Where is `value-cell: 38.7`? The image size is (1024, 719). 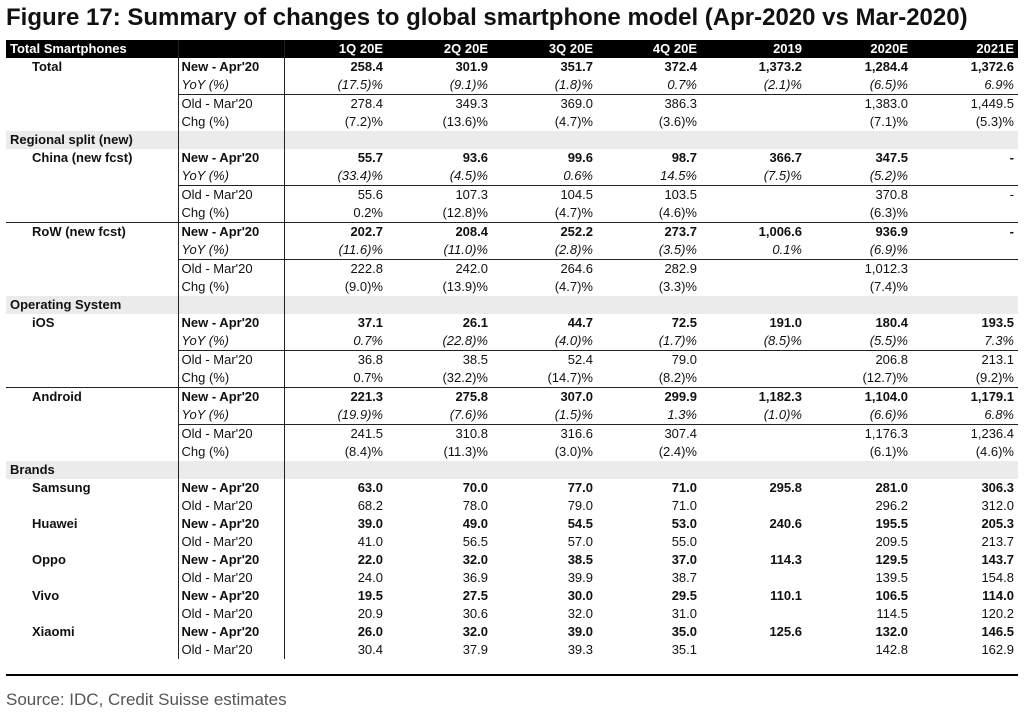
value-cell: 38.7 is located at coordinates (684, 577).